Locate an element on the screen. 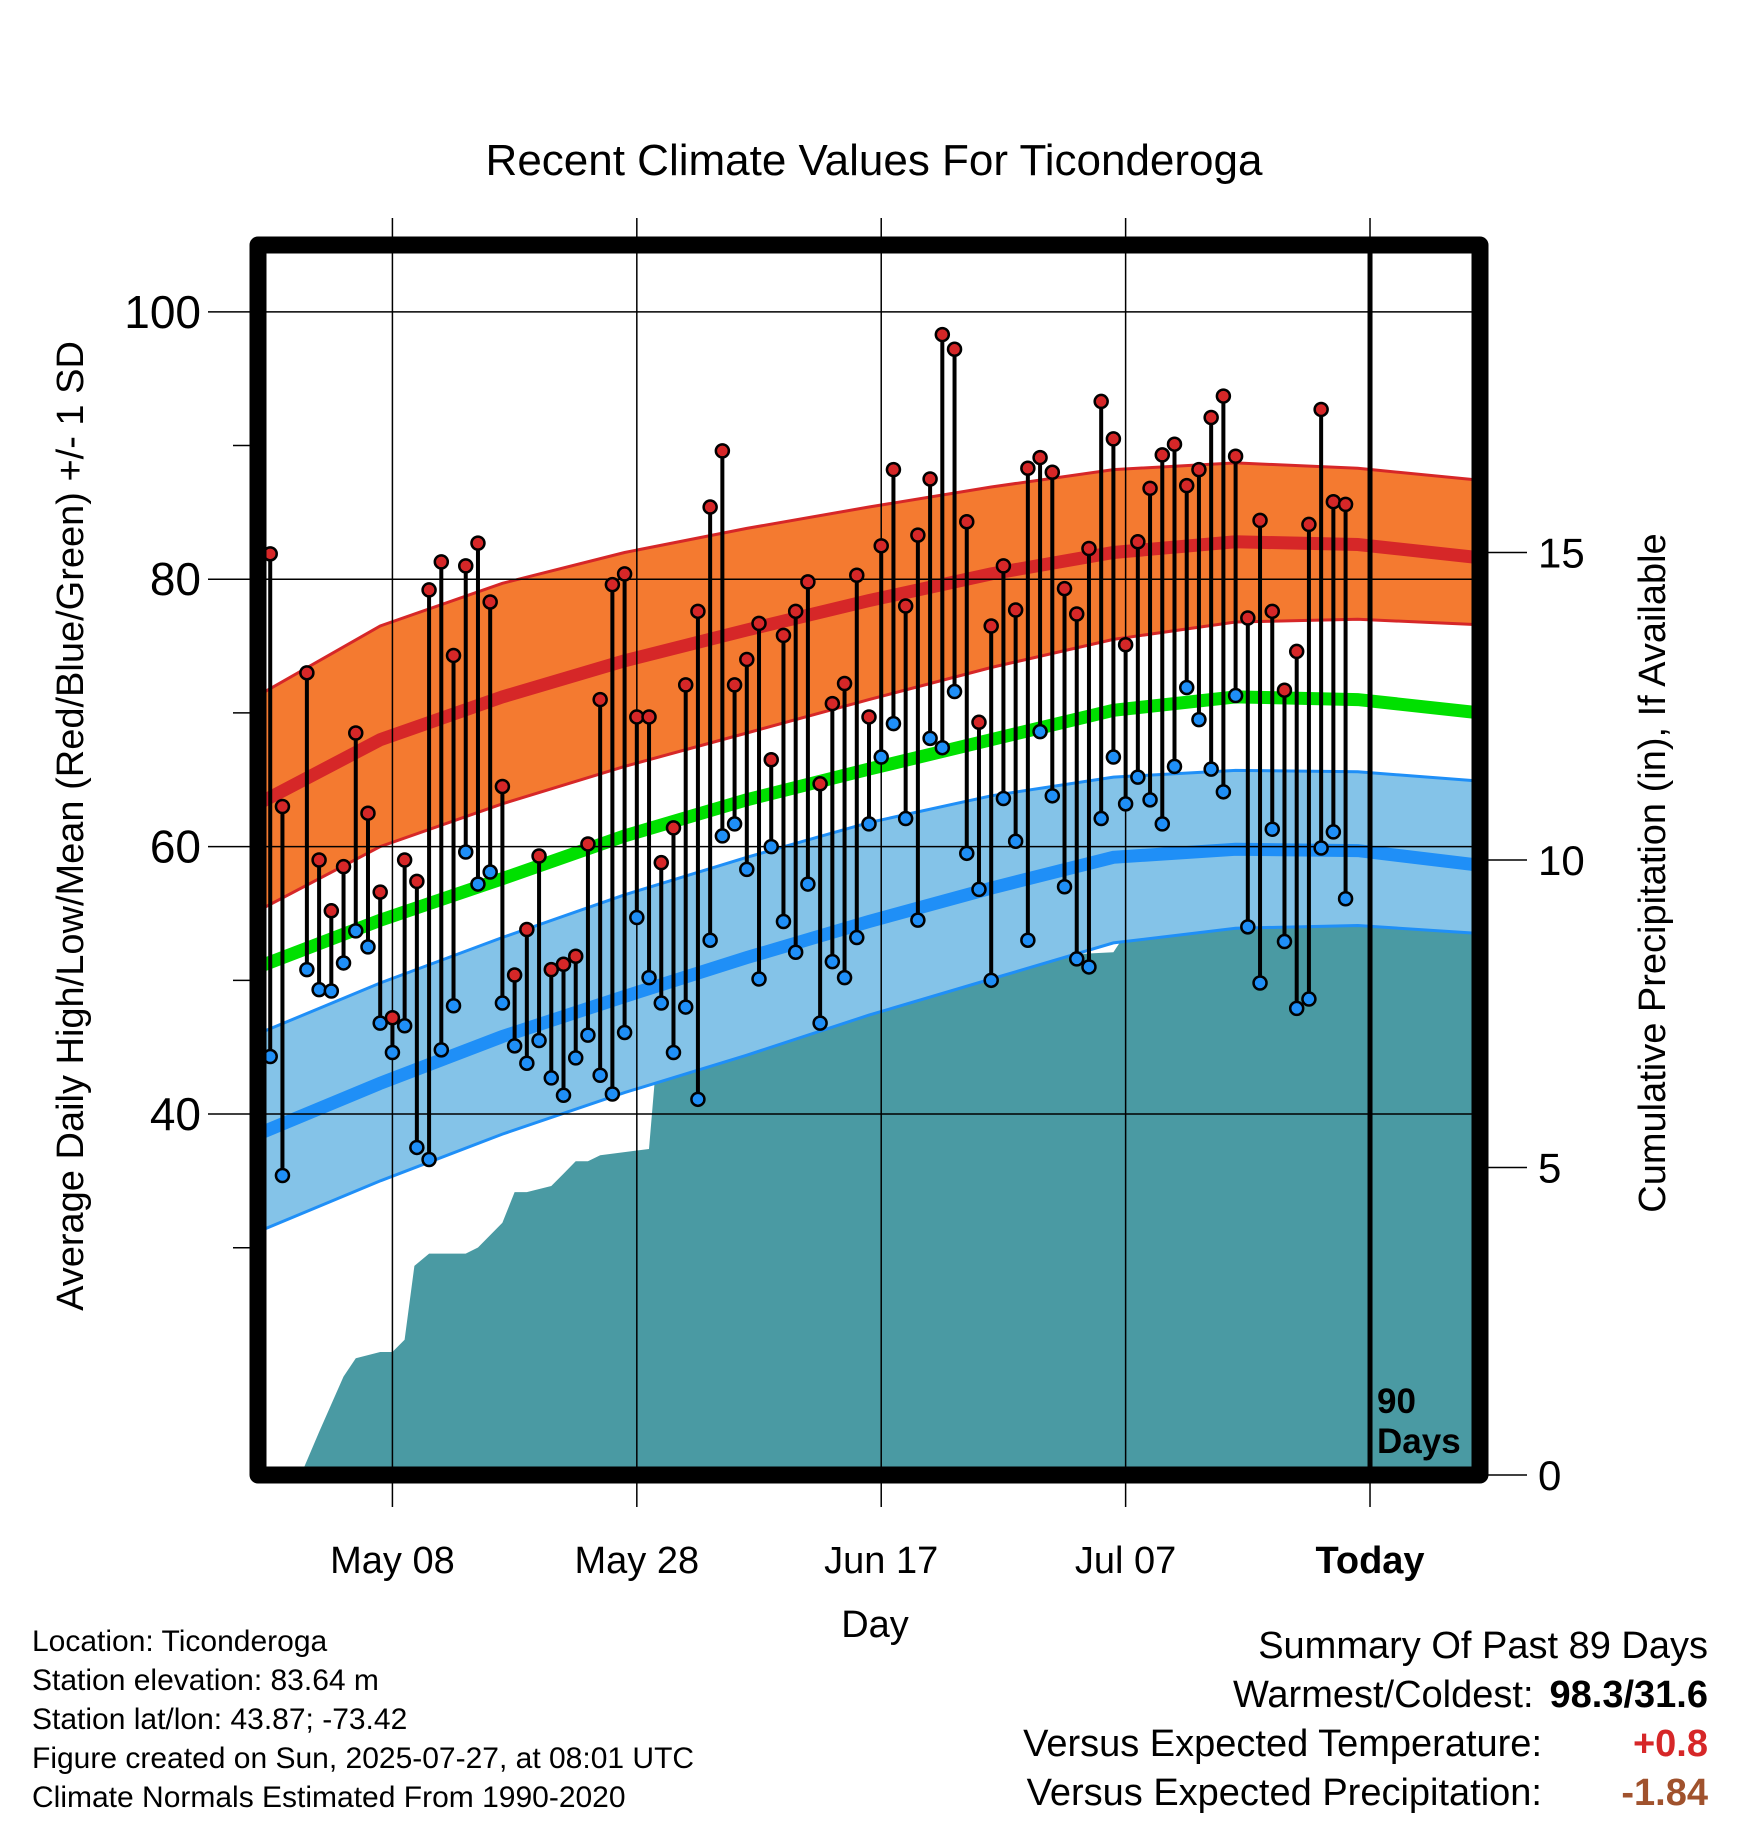  normal-high-line is located at coordinates (869, 672).